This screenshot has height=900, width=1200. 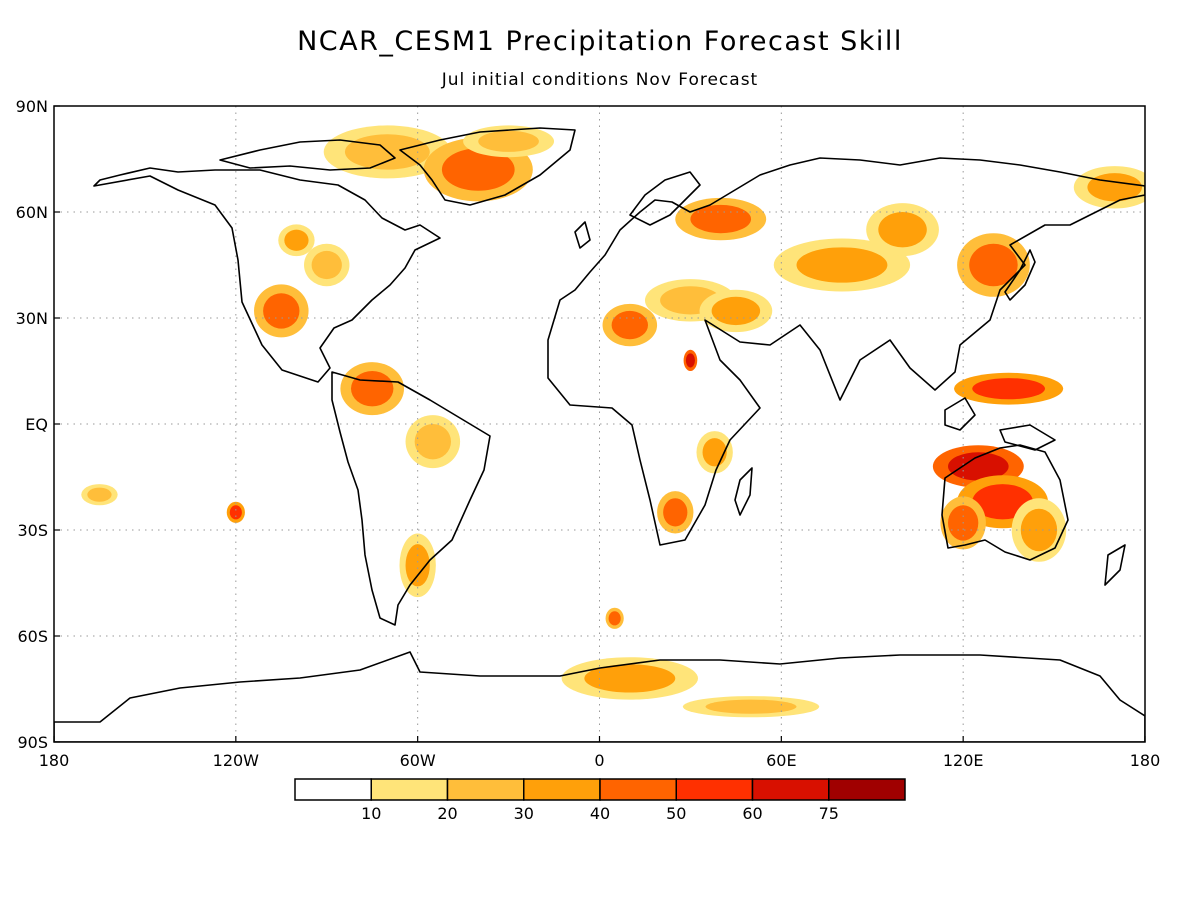 I want to click on lat-tick-label: 60N, so click(x=32, y=212).